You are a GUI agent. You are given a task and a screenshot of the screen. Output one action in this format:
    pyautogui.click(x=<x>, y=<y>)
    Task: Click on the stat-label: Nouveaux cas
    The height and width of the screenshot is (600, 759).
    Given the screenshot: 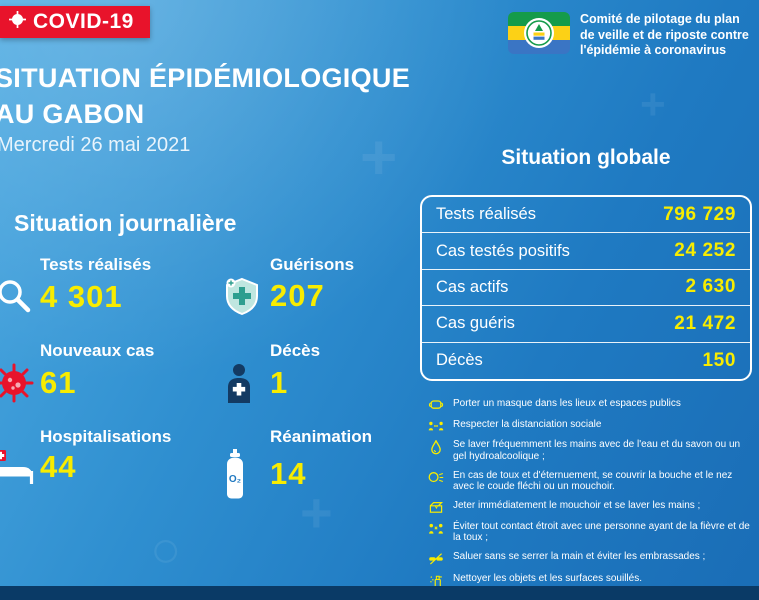 What is the action you would take?
    pyautogui.click(x=97, y=350)
    